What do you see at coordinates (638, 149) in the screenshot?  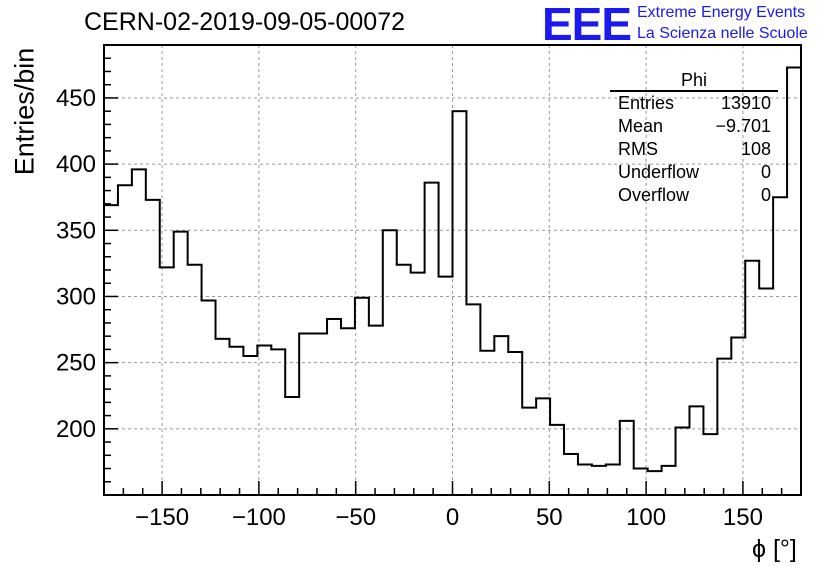 I see `stats-label: RMS` at bounding box center [638, 149].